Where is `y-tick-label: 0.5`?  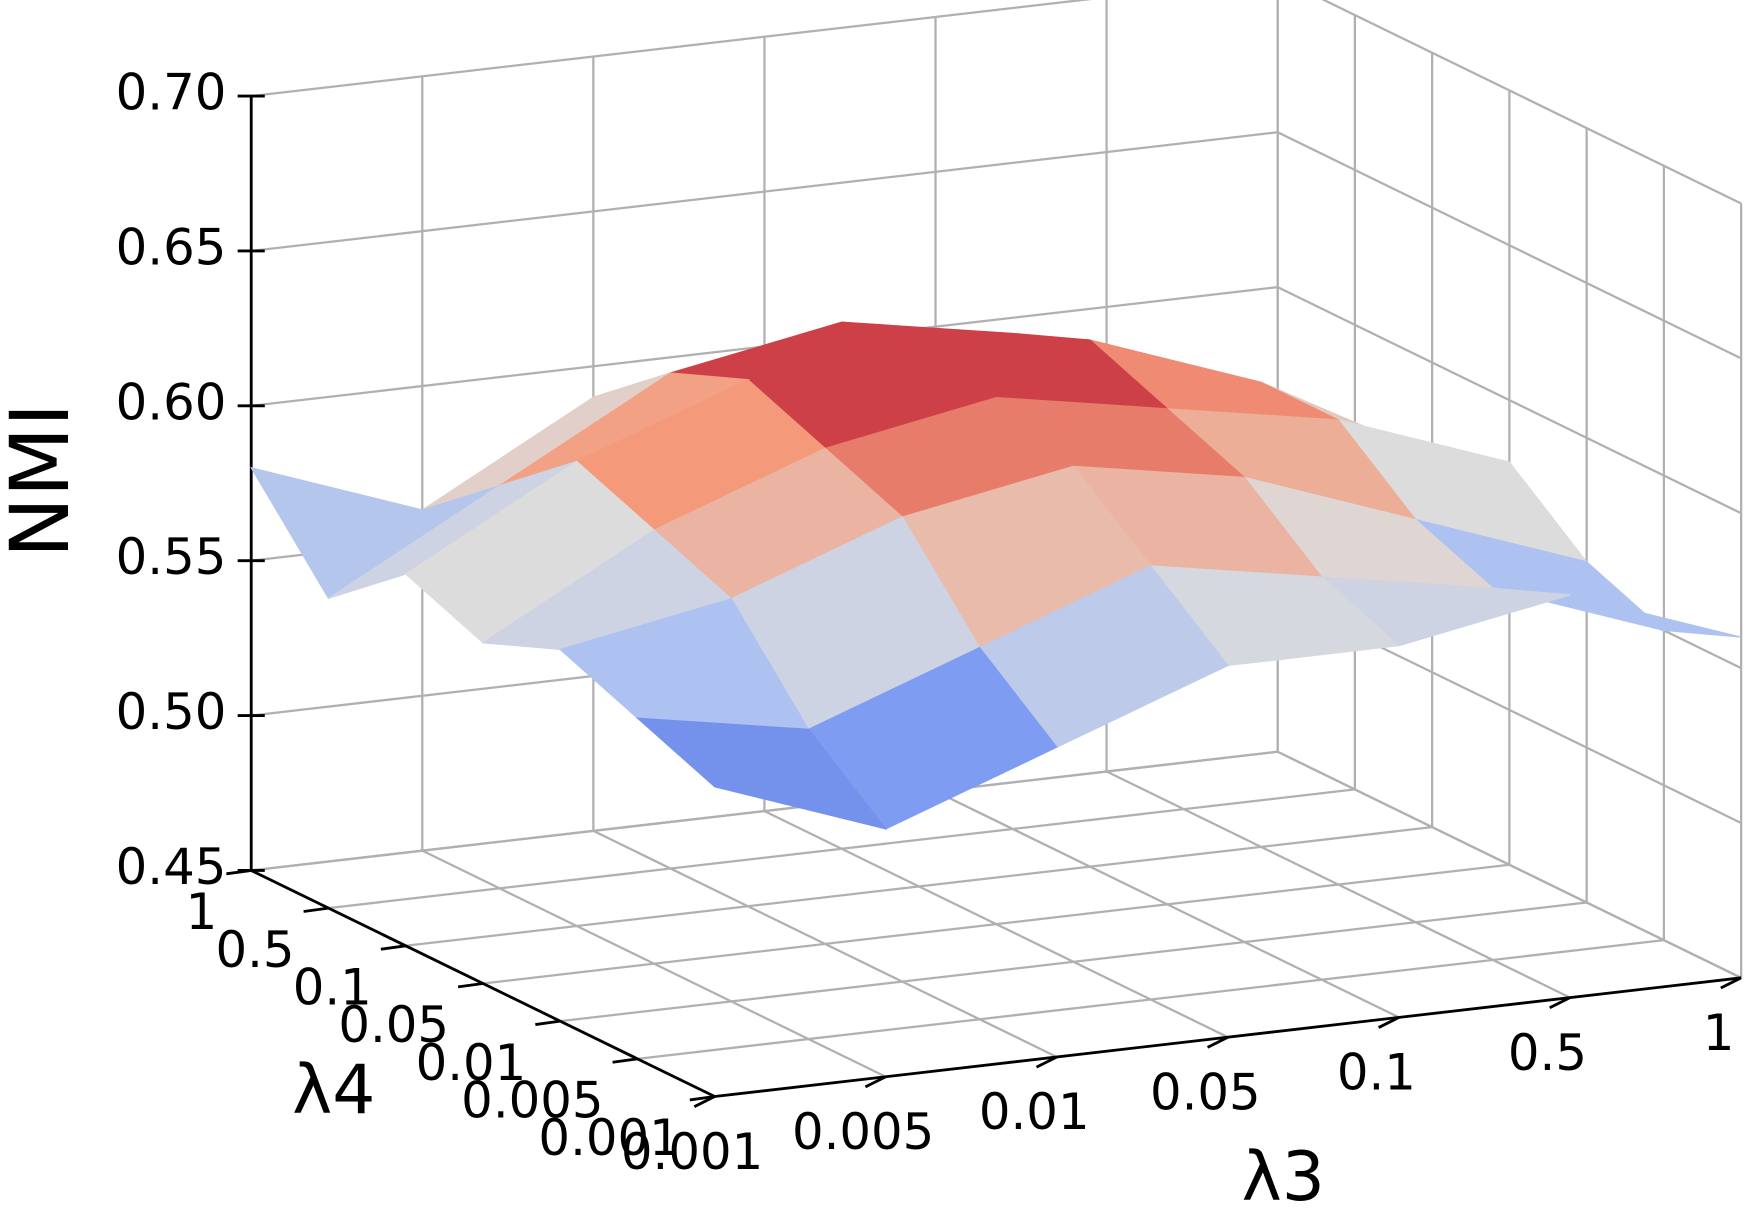 y-tick-label: 0.5 is located at coordinates (254, 950).